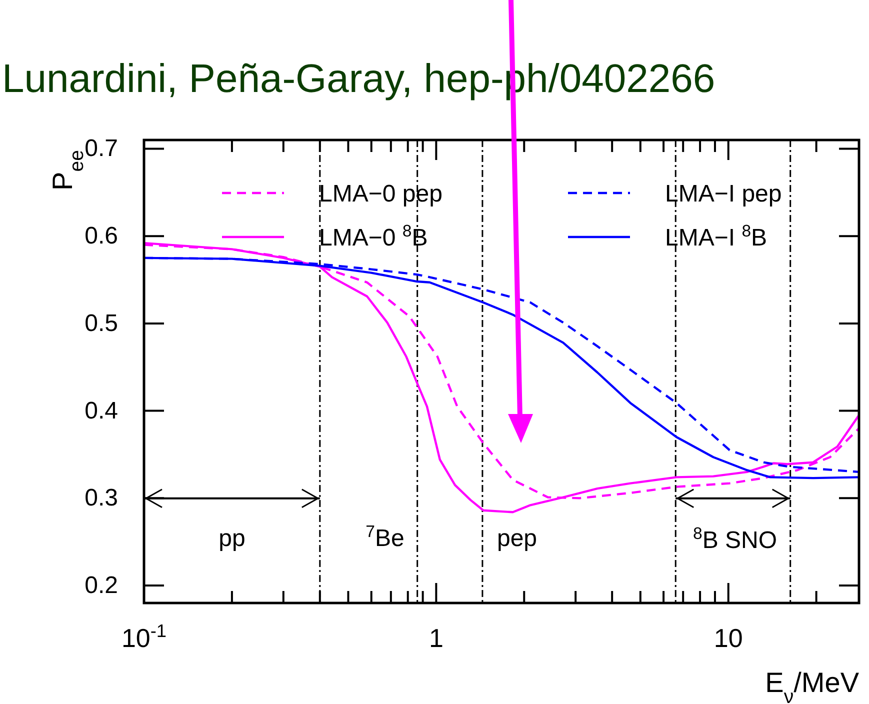 The width and height of the screenshot is (869, 704). What do you see at coordinates (723, 194) in the screenshot?
I see `legend-label: LMA−I pep` at bounding box center [723, 194].